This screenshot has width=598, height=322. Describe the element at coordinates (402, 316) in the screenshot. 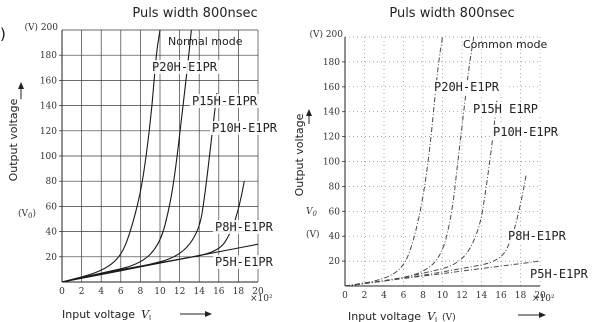

I see `x-axis-label-right: Input voltage VI (V)` at that location.